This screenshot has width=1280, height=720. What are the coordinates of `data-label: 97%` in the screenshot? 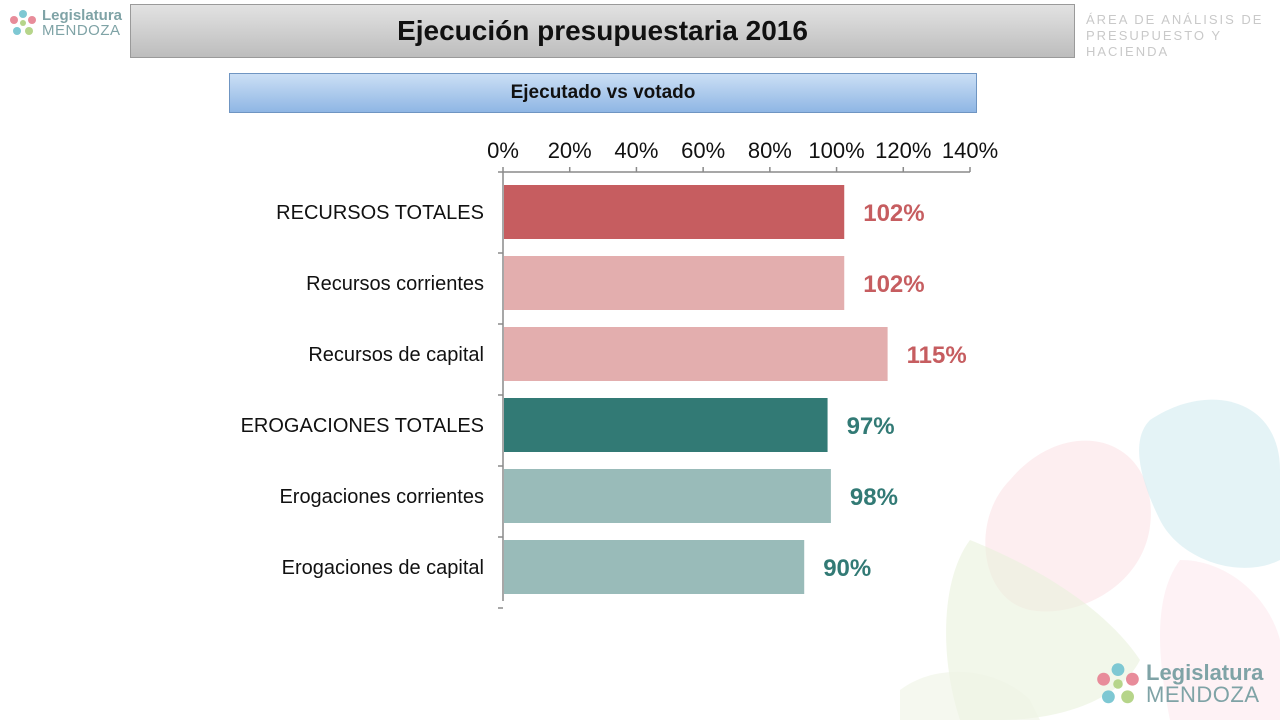 It's located at (871, 426).